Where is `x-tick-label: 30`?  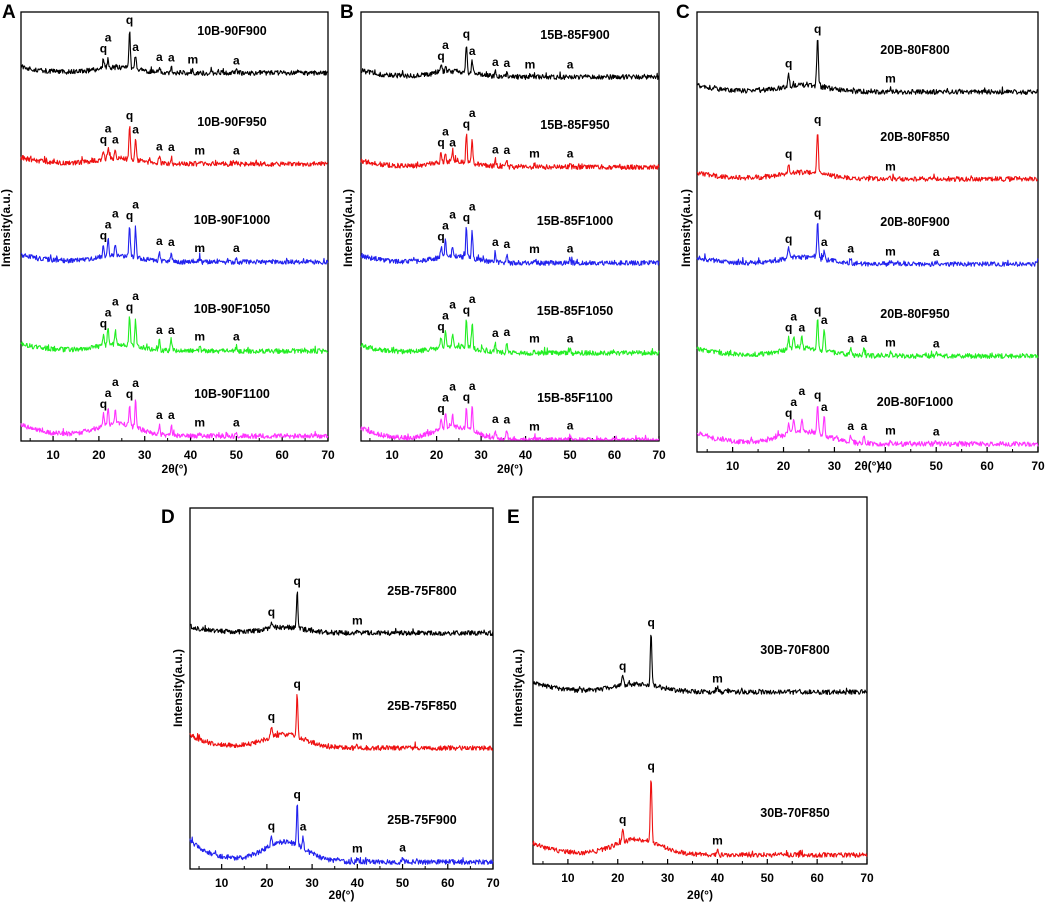 x-tick-label: 30 is located at coordinates (481, 455).